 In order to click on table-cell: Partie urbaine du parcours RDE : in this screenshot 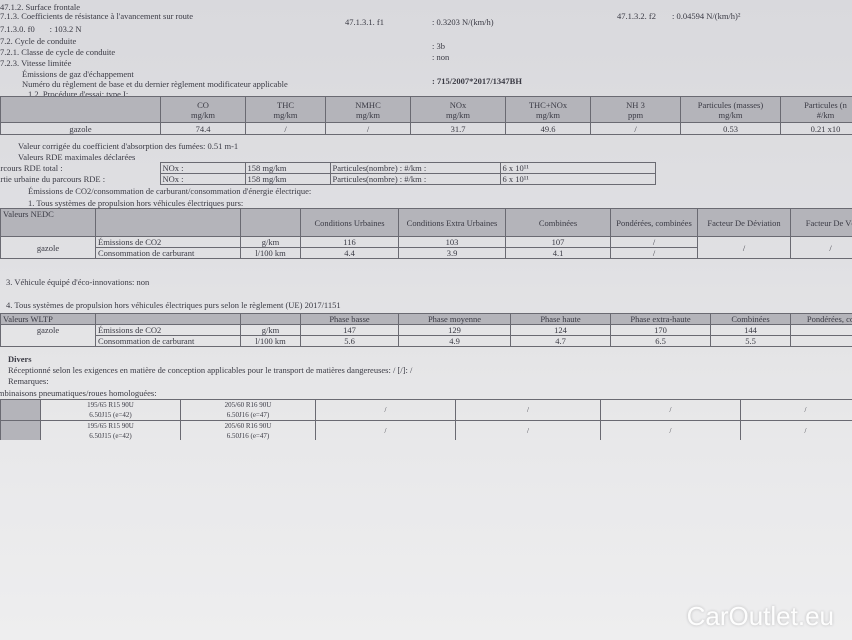, I will do `click(53, 179)`.